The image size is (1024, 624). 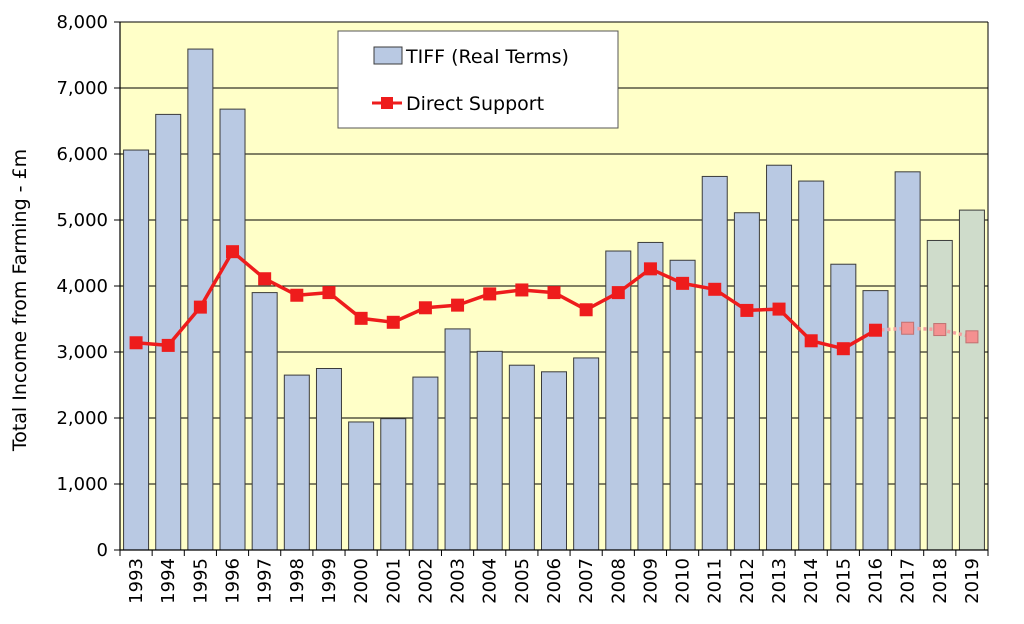 What do you see at coordinates (618, 400) in the screenshot?
I see `bar-2008` at bounding box center [618, 400].